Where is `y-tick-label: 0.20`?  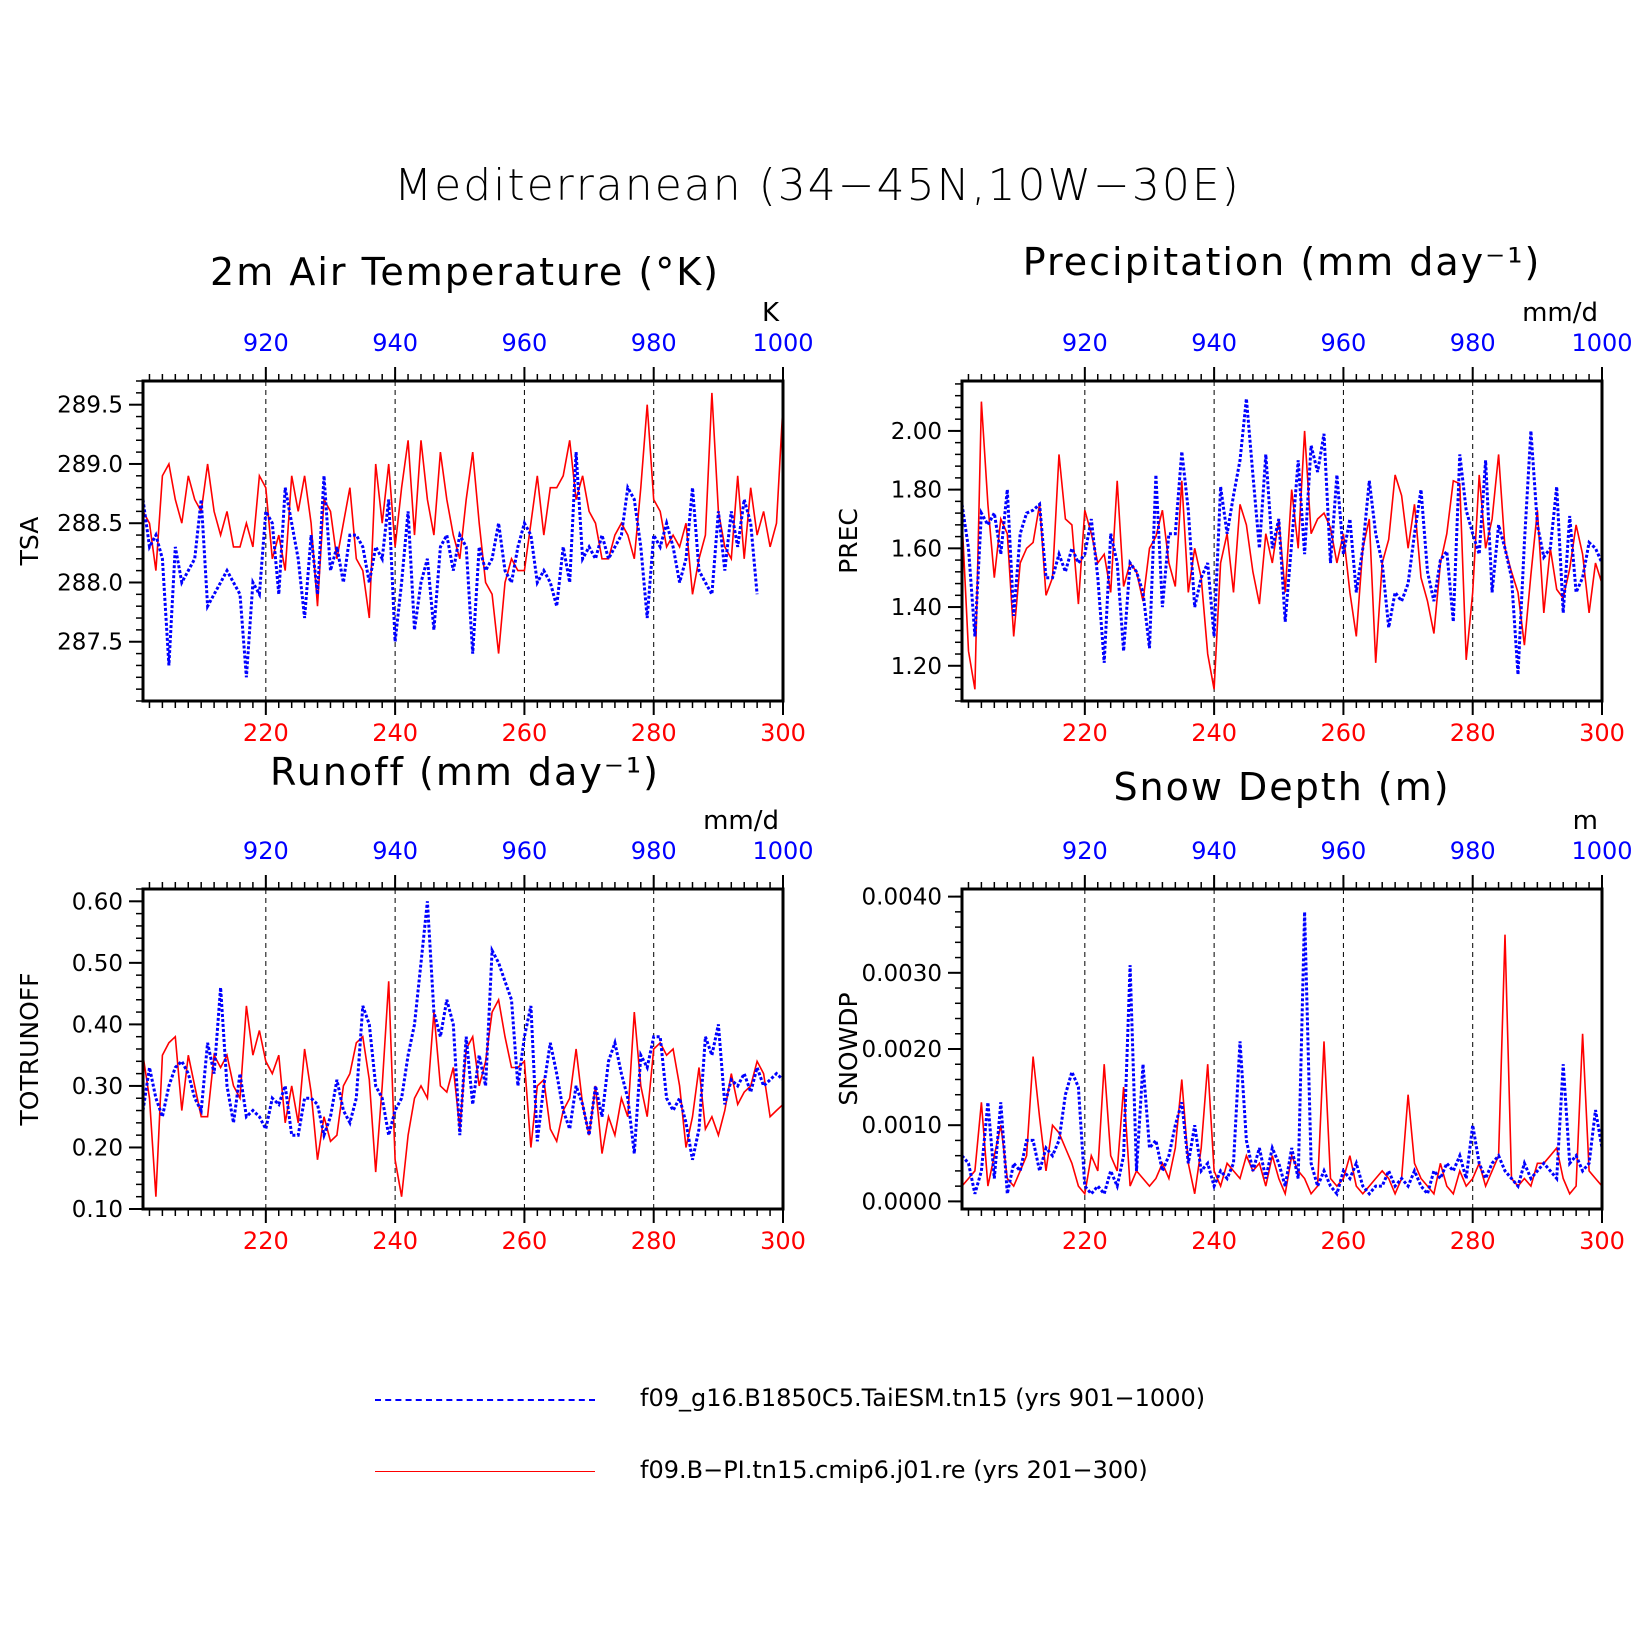
y-tick-label: 0.20 is located at coordinates (97, 1148).